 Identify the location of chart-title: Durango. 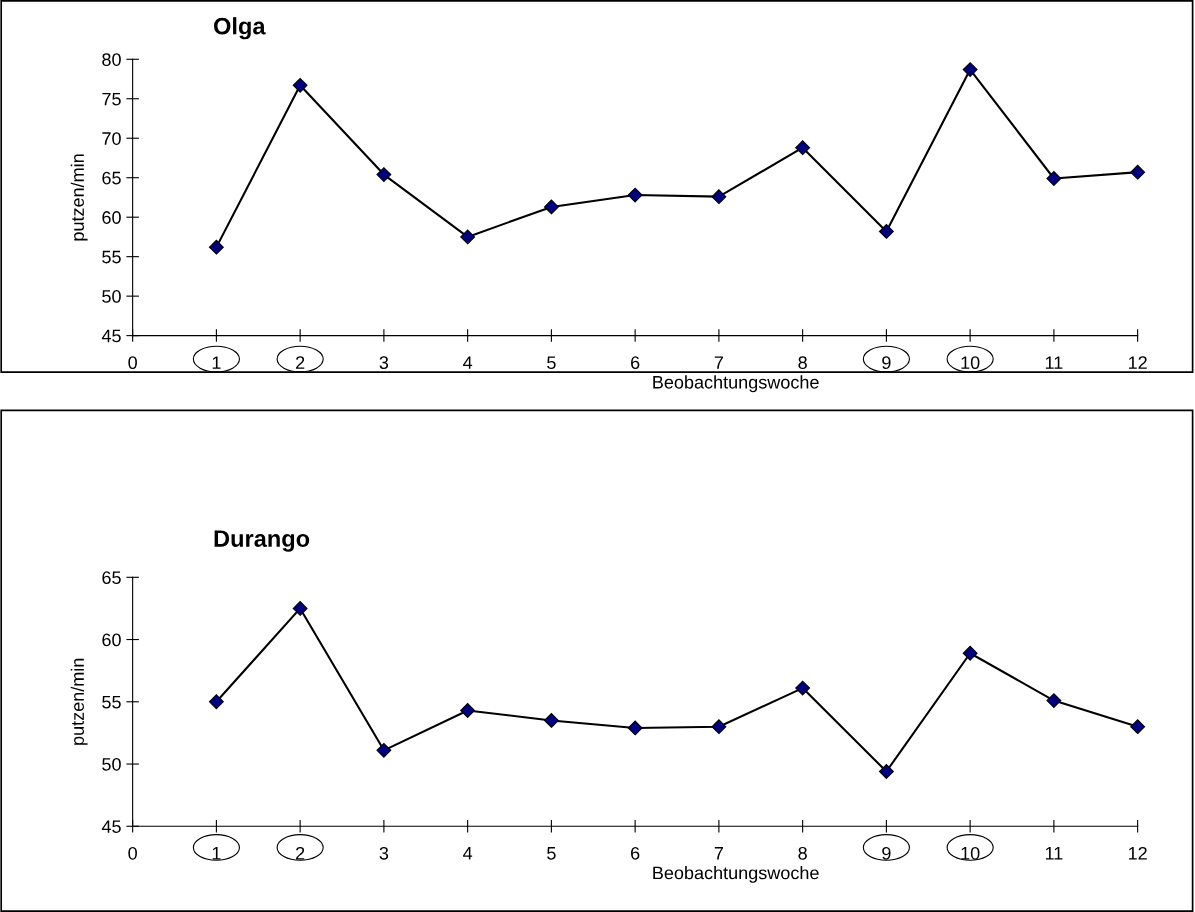
(262, 541).